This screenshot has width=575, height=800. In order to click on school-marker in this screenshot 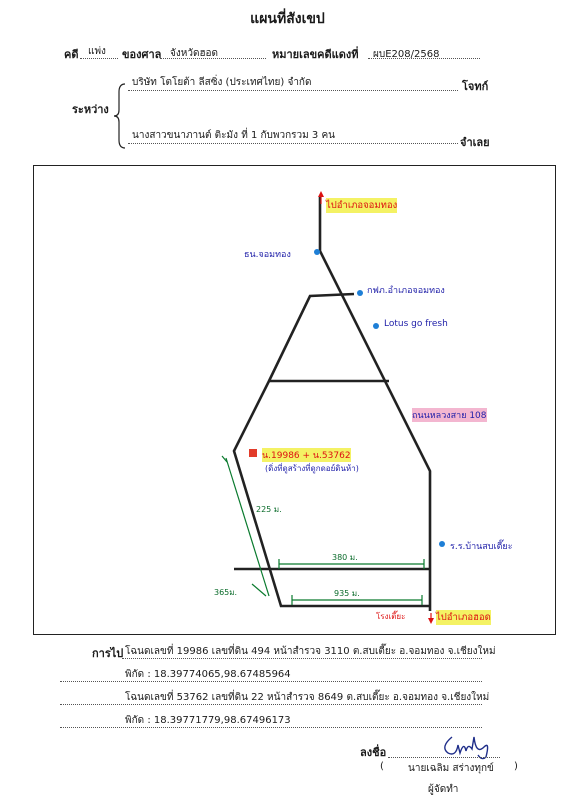, I will do `click(442, 544)`.